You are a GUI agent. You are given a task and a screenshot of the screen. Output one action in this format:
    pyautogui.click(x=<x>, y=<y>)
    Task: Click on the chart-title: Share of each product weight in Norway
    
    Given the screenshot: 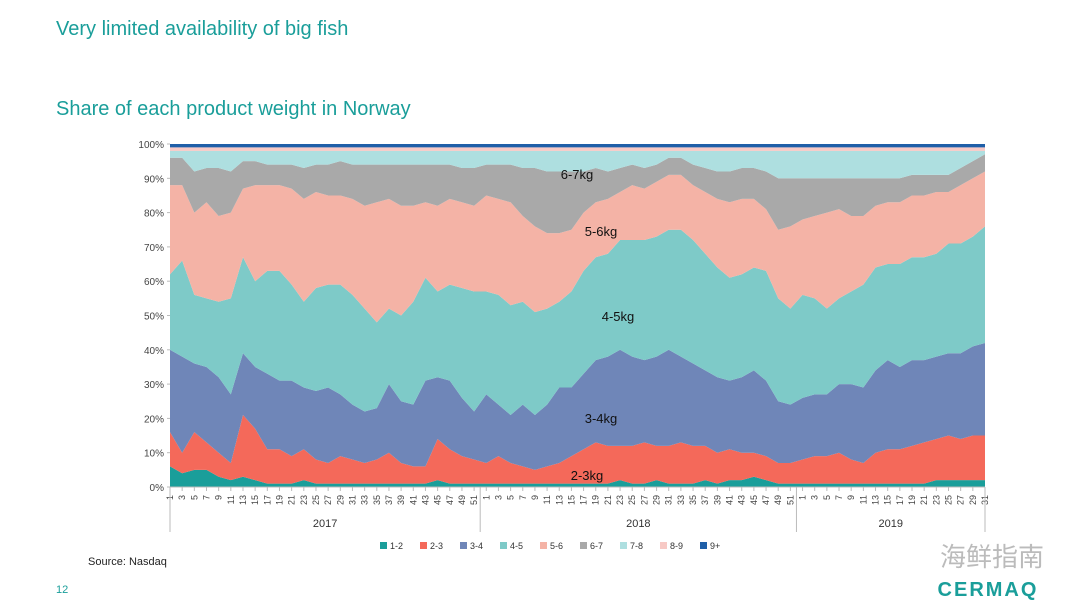 What is the action you would take?
    pyautogui.click(x=233, y=109)
    